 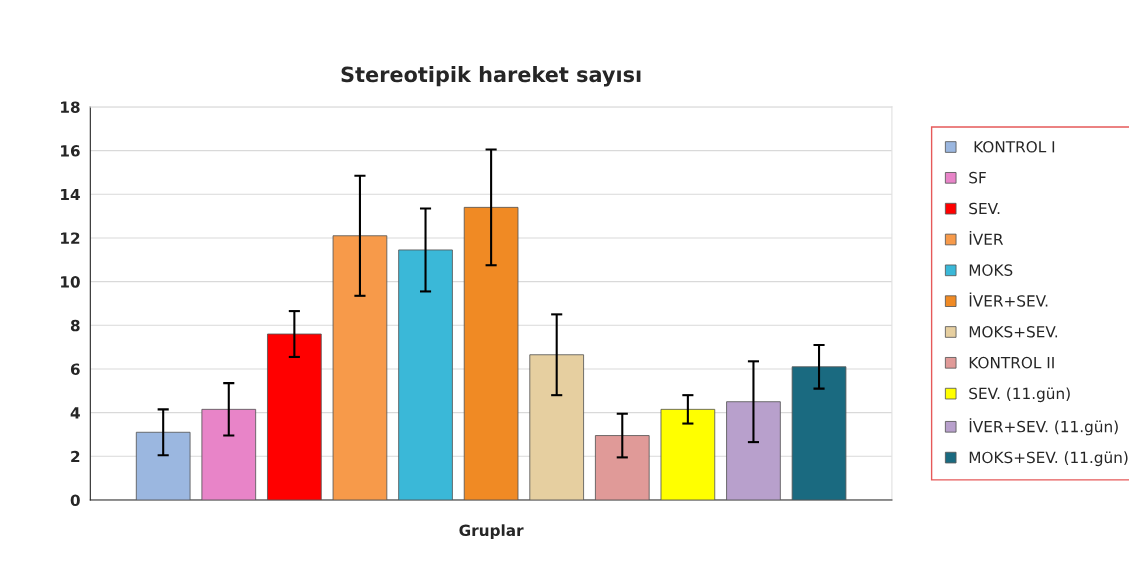 I want to click on legend-label: SEV., so click(x=984, y=208).